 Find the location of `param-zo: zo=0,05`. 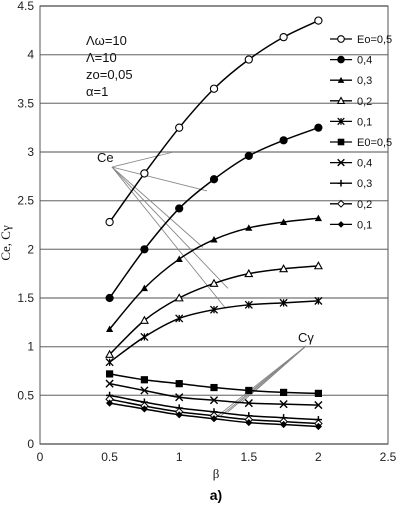

param-zo: zo=0,05 is located at coordinates (109, 74).